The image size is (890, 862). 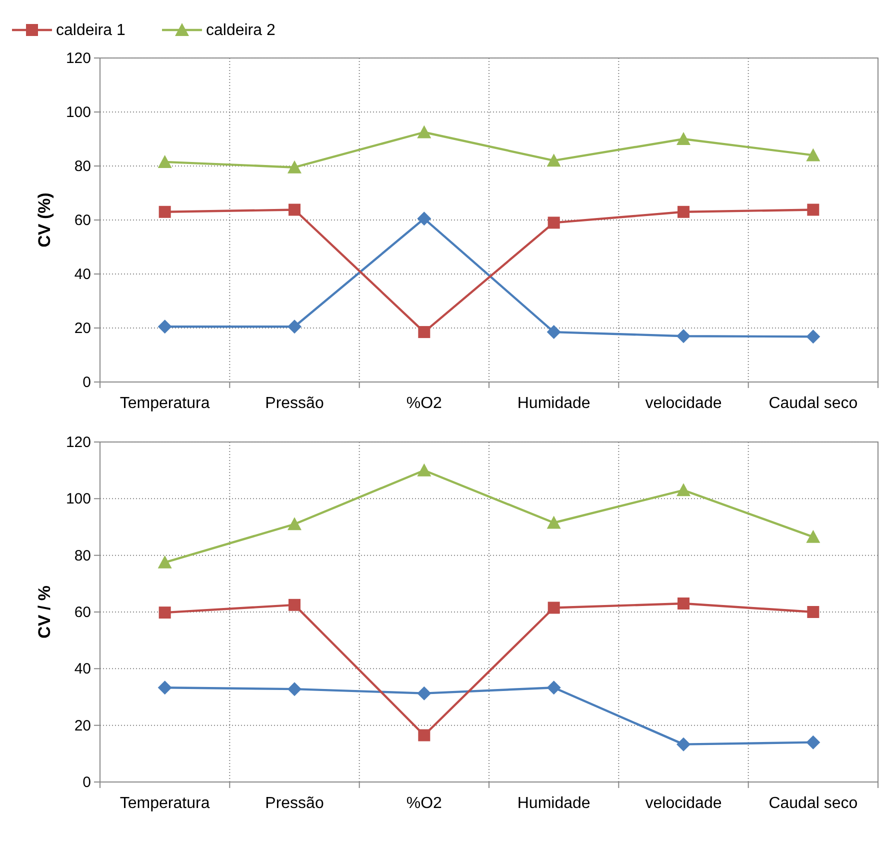 I want to click on y-axis-title: CV / %, so click(x=44, y=612).